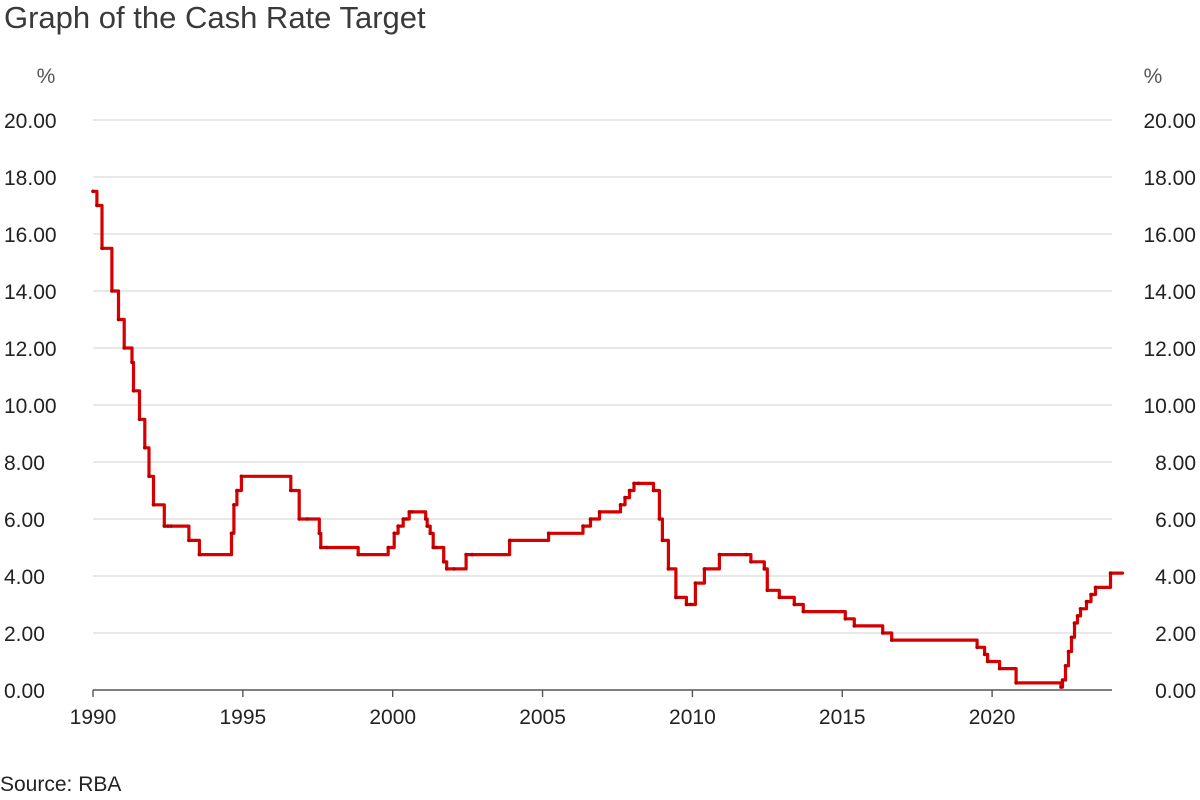 The image size is (1200, 800). Describe the element at coordinates (30, 121) in the screenshot. I see `y-tick-label-left: 20.00` at that location.